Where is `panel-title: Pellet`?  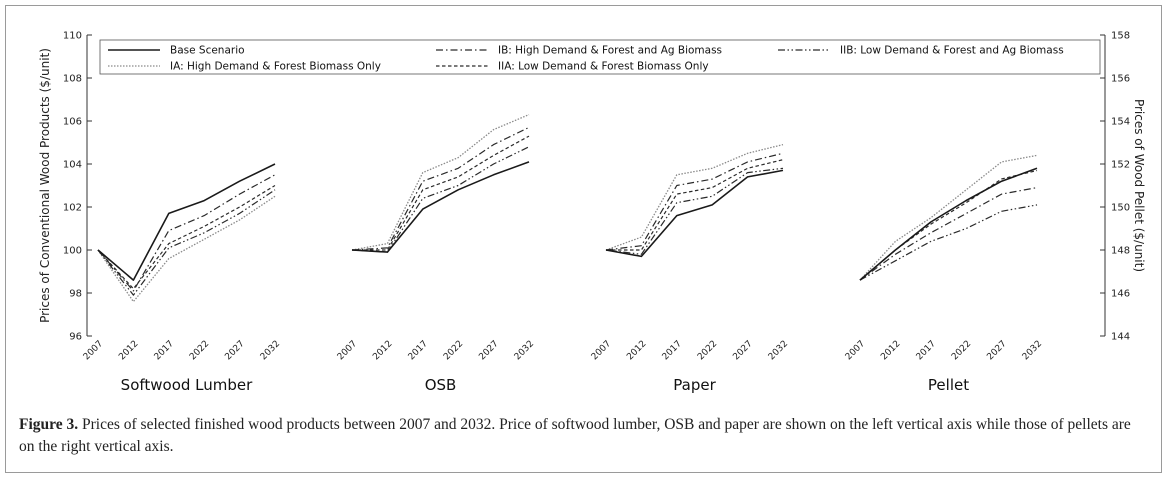
panel-title: Pellet is located at coordinates (948, 385).